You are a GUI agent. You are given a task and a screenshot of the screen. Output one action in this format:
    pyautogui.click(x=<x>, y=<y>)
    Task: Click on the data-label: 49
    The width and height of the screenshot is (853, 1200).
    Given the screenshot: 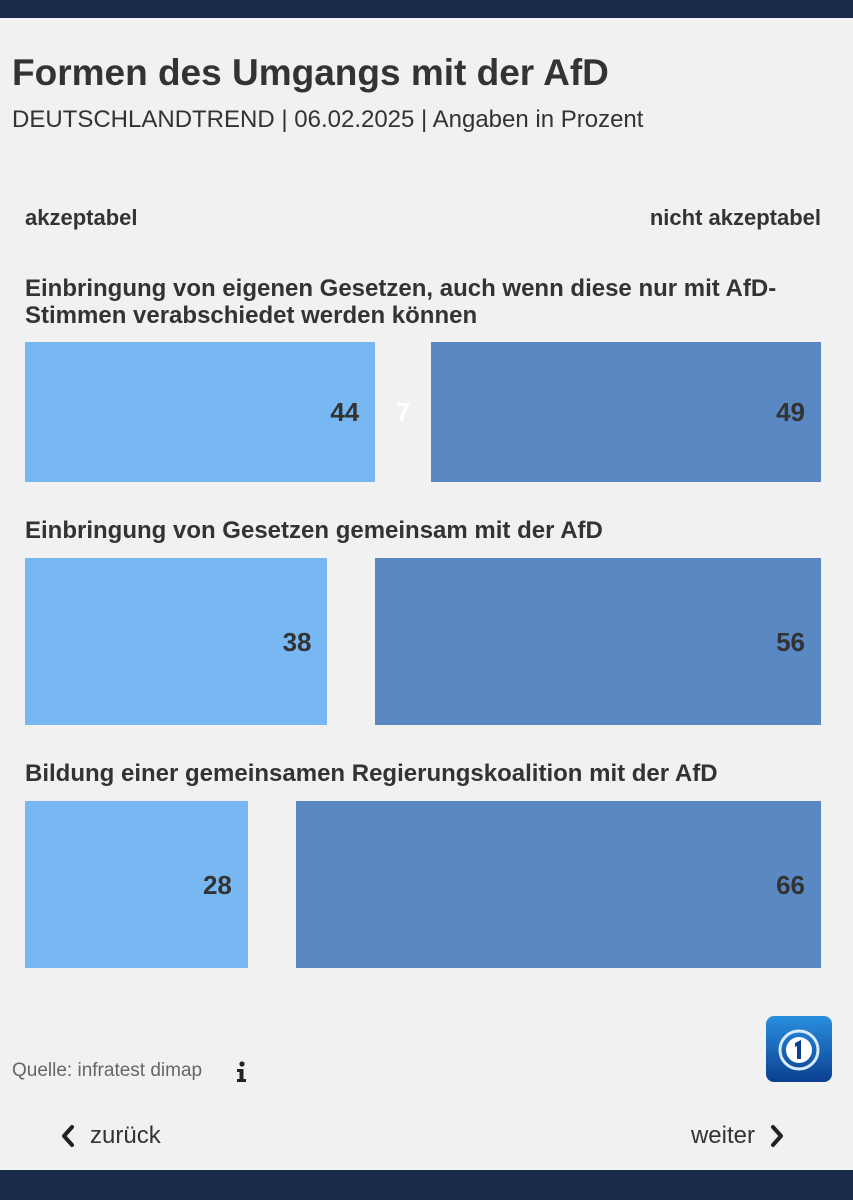 What is the action you would take?
    pyautogui.click(x=790, y=412)
    